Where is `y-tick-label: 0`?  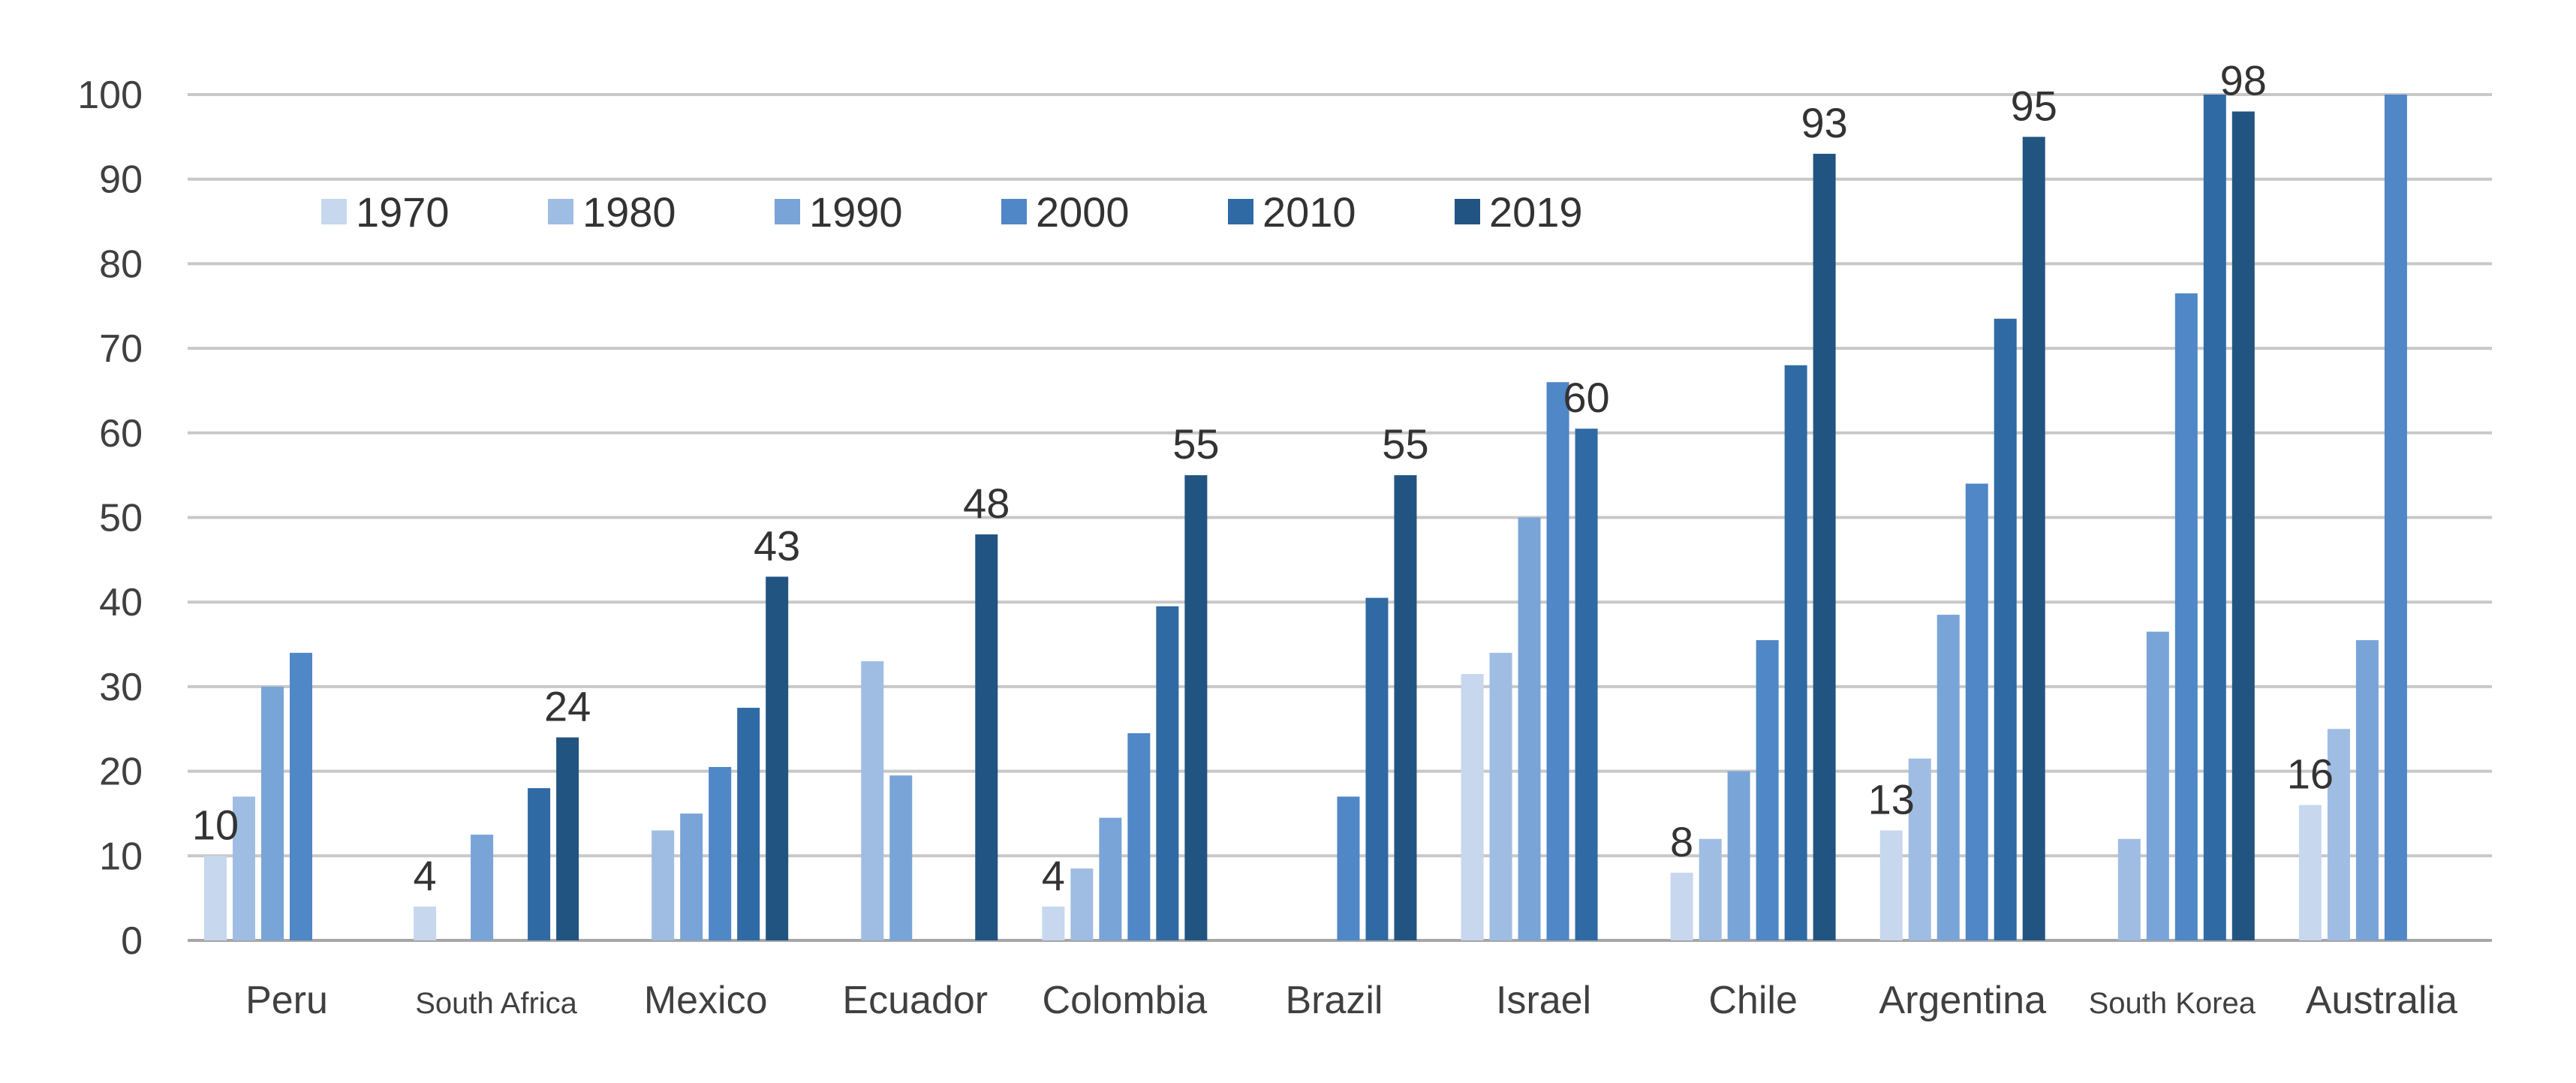 y-tick-label: 0 is located at coordinates (132, 941).